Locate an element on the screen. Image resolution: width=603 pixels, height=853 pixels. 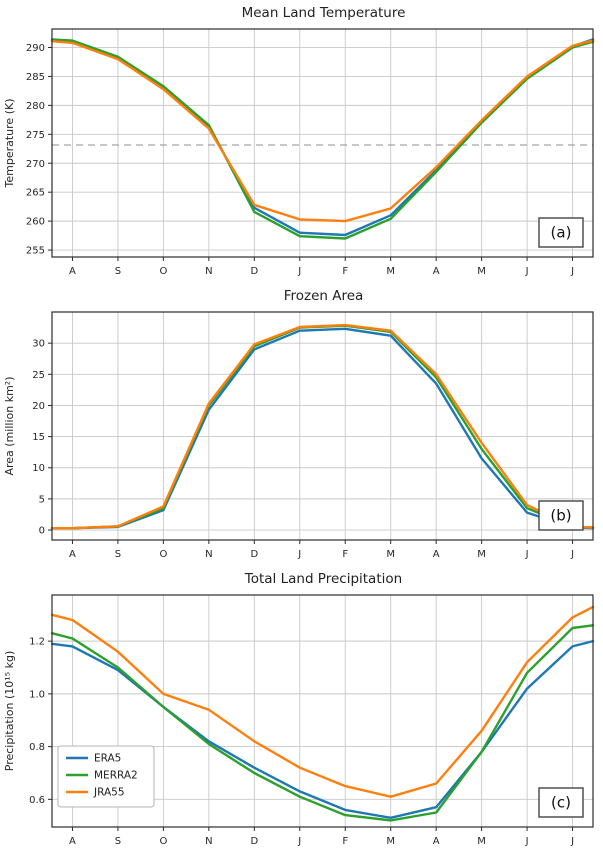
y-axis-label: Precipitation (10¹⁵ kg) is located at coordinates (9, 711).